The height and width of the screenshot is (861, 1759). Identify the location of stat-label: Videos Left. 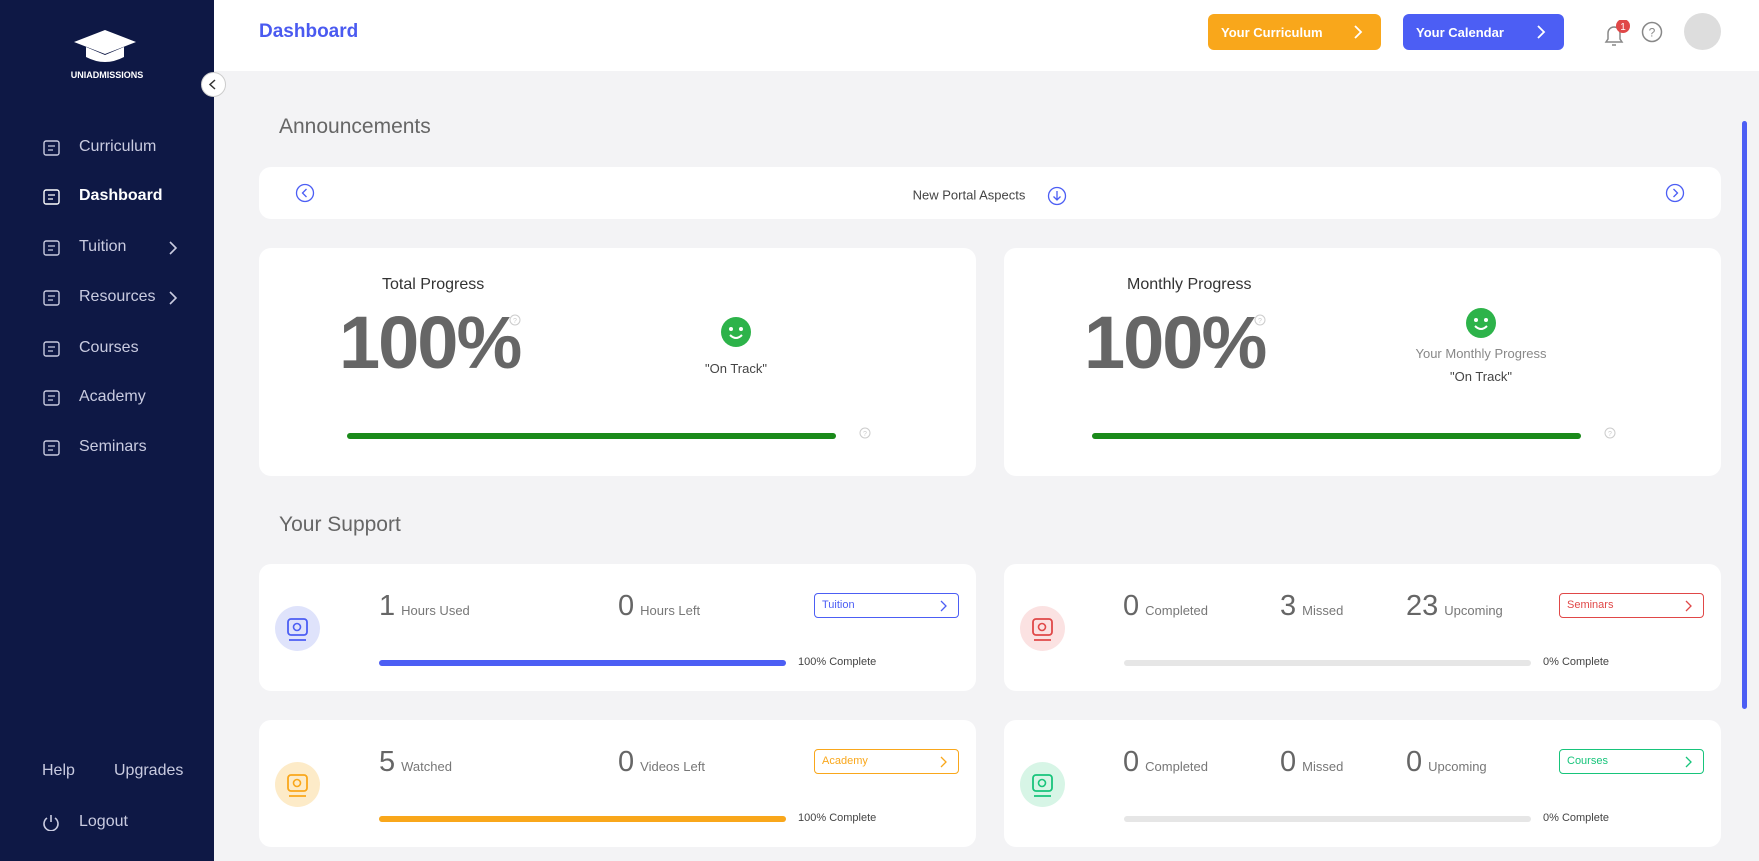
(672, 766).